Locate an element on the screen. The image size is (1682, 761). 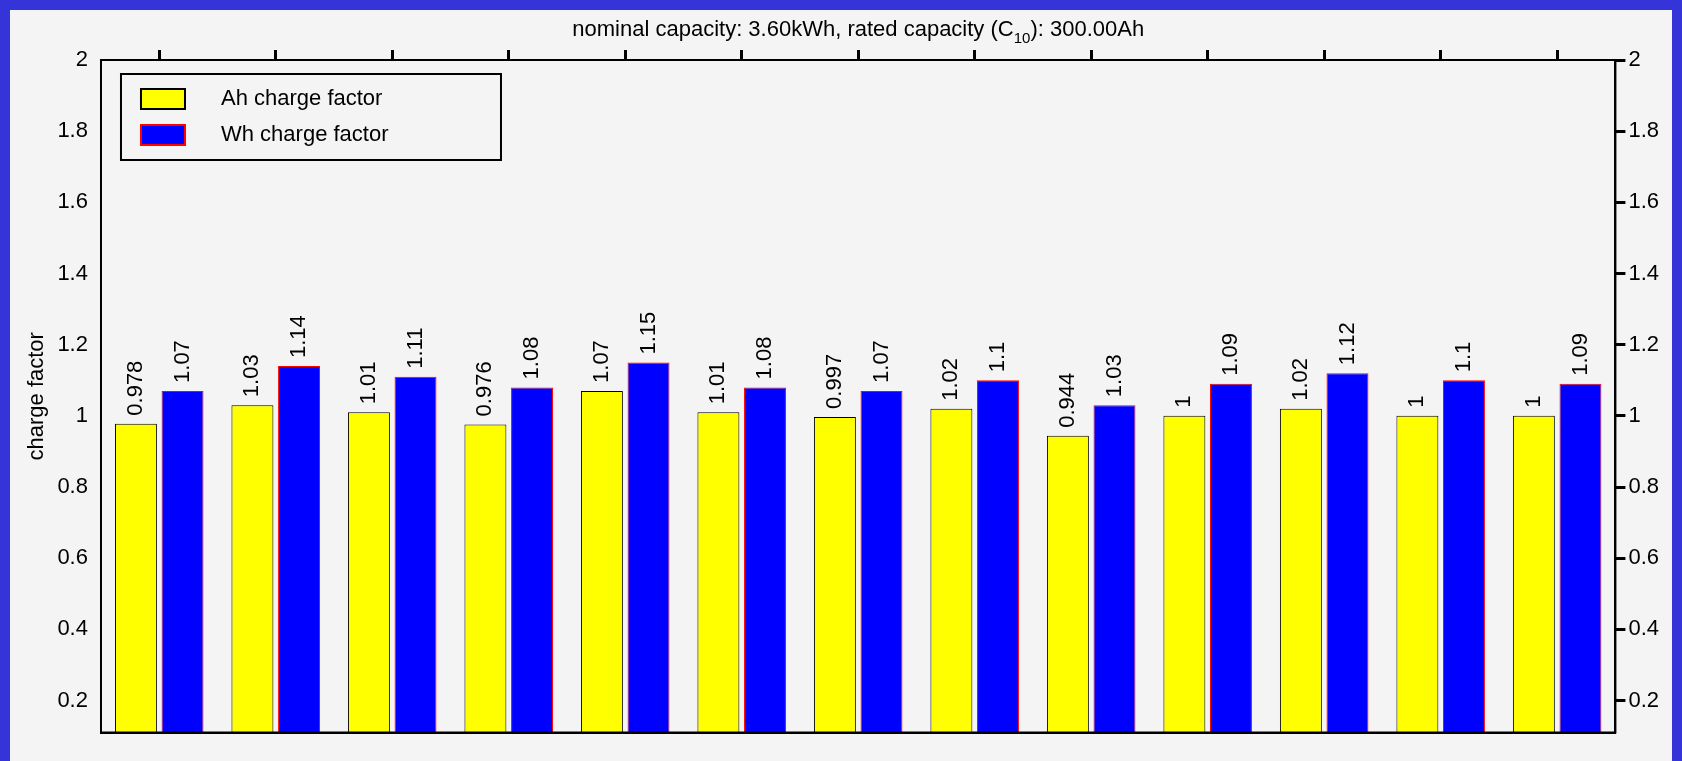
y2-tick-label: 1.2 is located at coordinates (1644, 343).